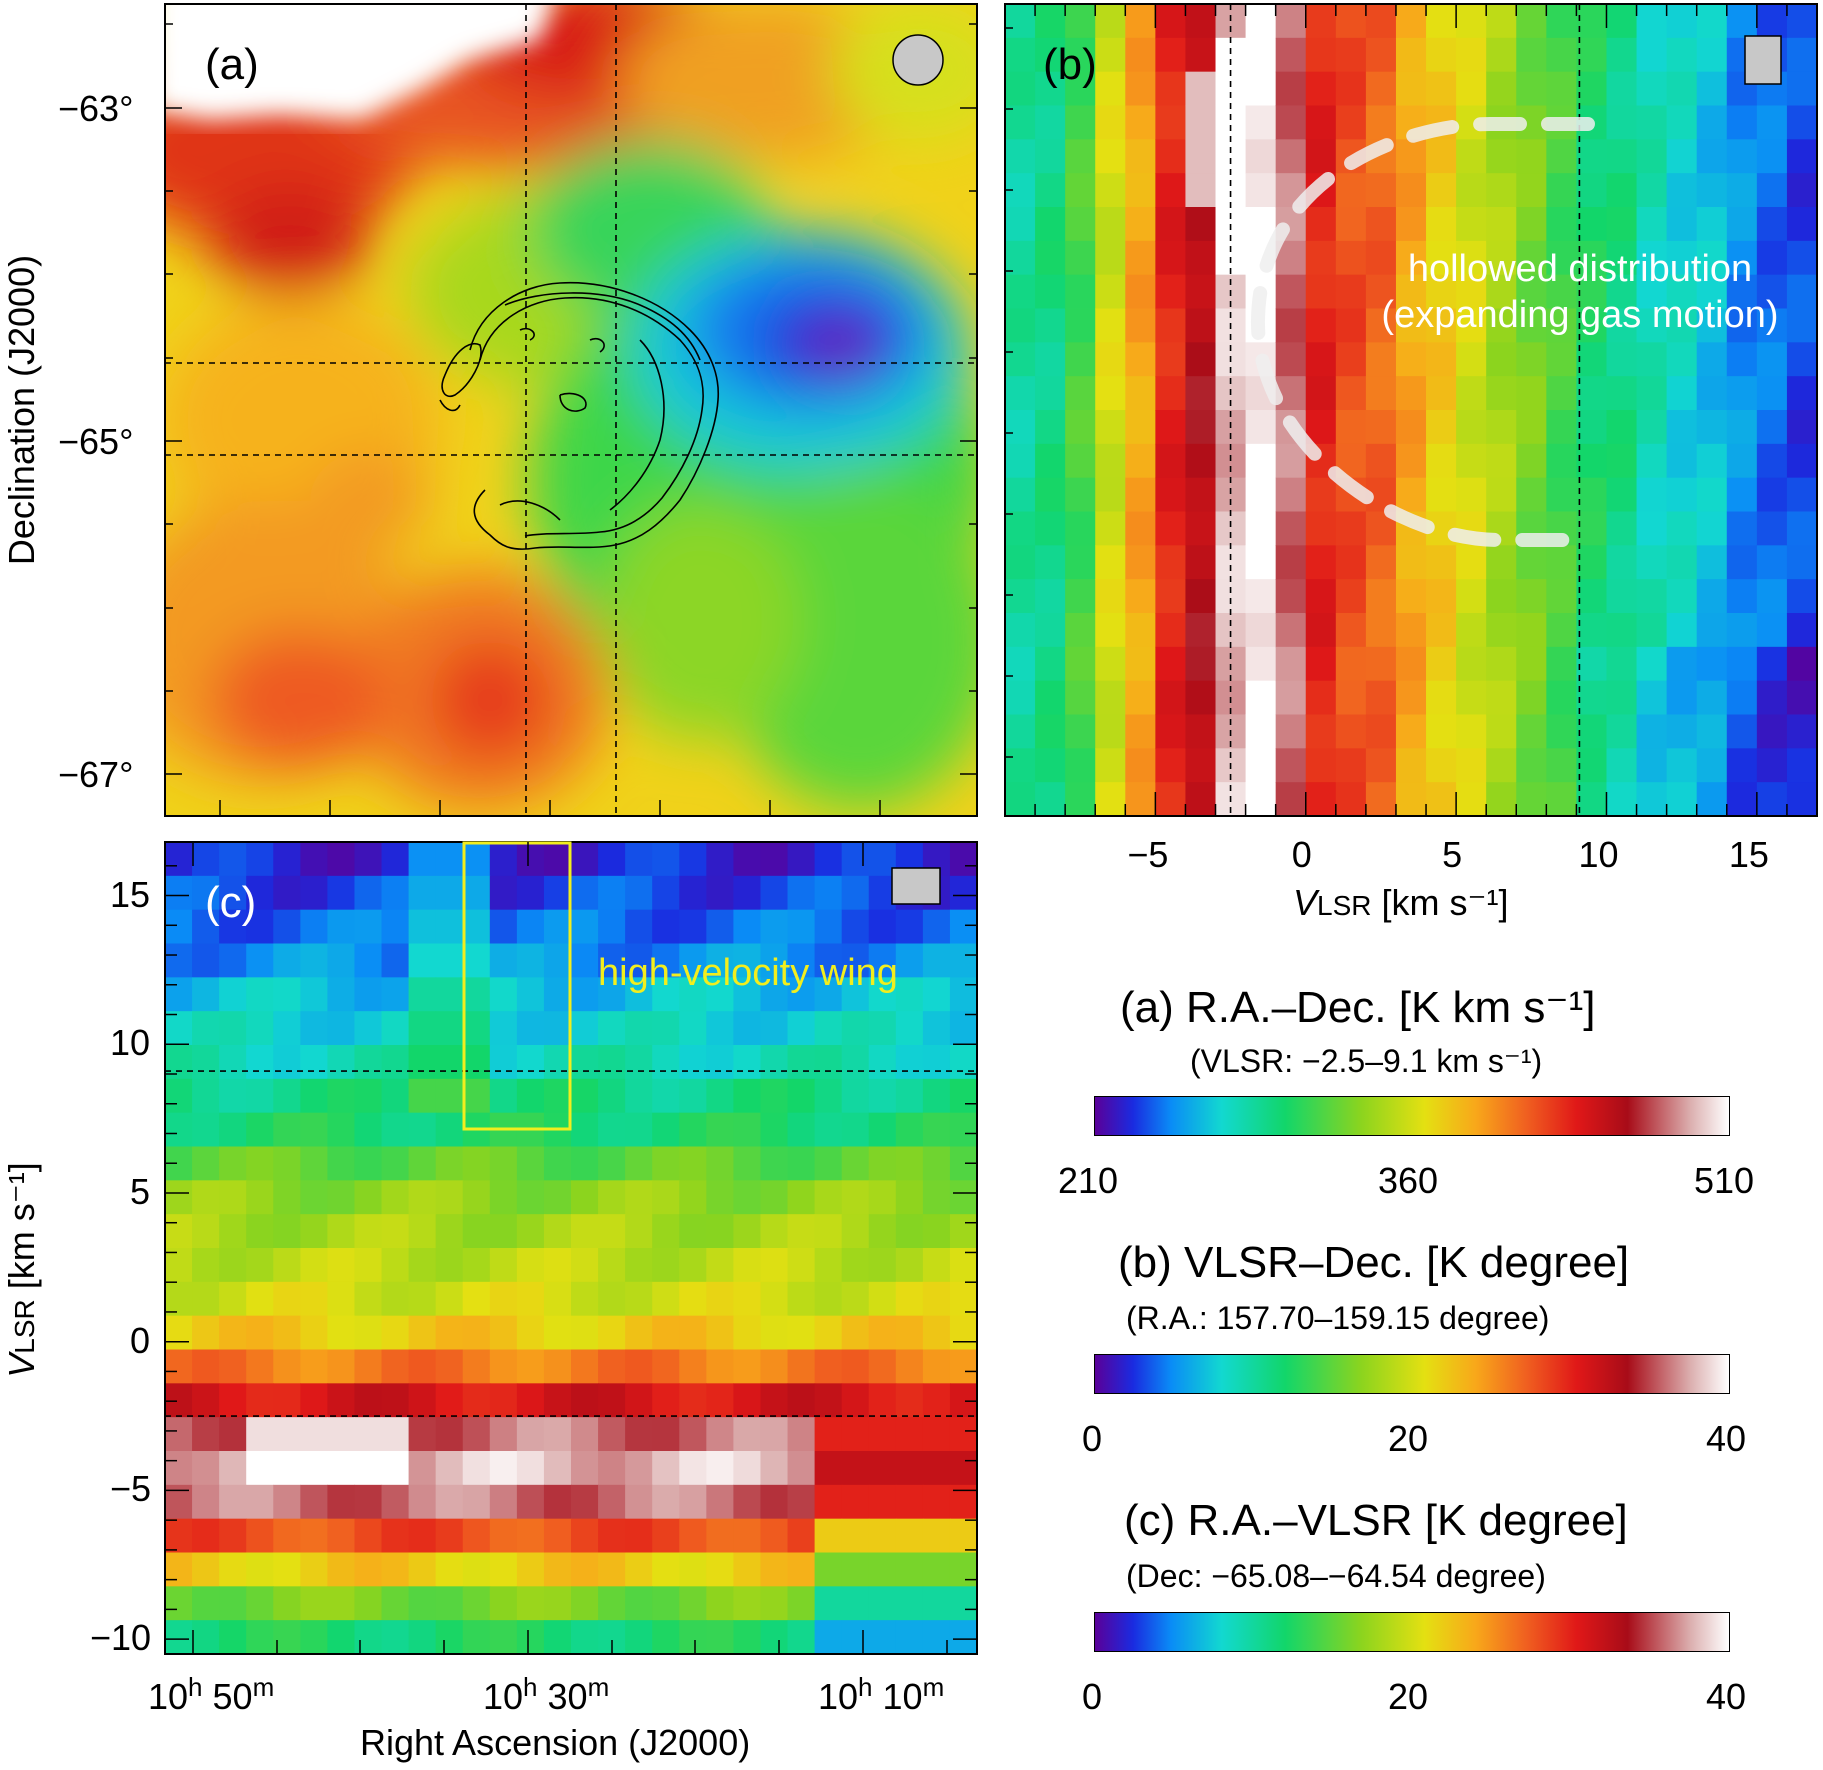 The height and width of the screenshot is (1770, 1823). What do you see at coordinates (1440, 902) in the screenshot?
I see `b-x-title-rest: [km s⁻¹]` at bounding box center [1440, 902].